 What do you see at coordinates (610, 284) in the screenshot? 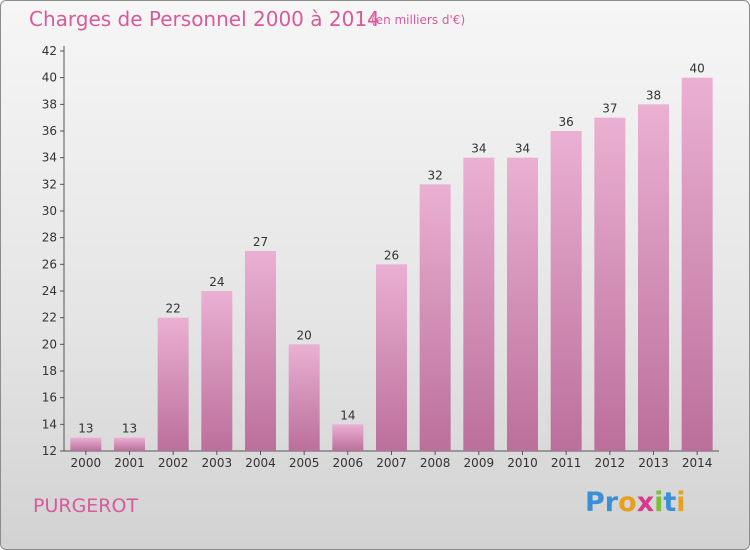
I see `bar-2012` at bounding box center [610, 284].